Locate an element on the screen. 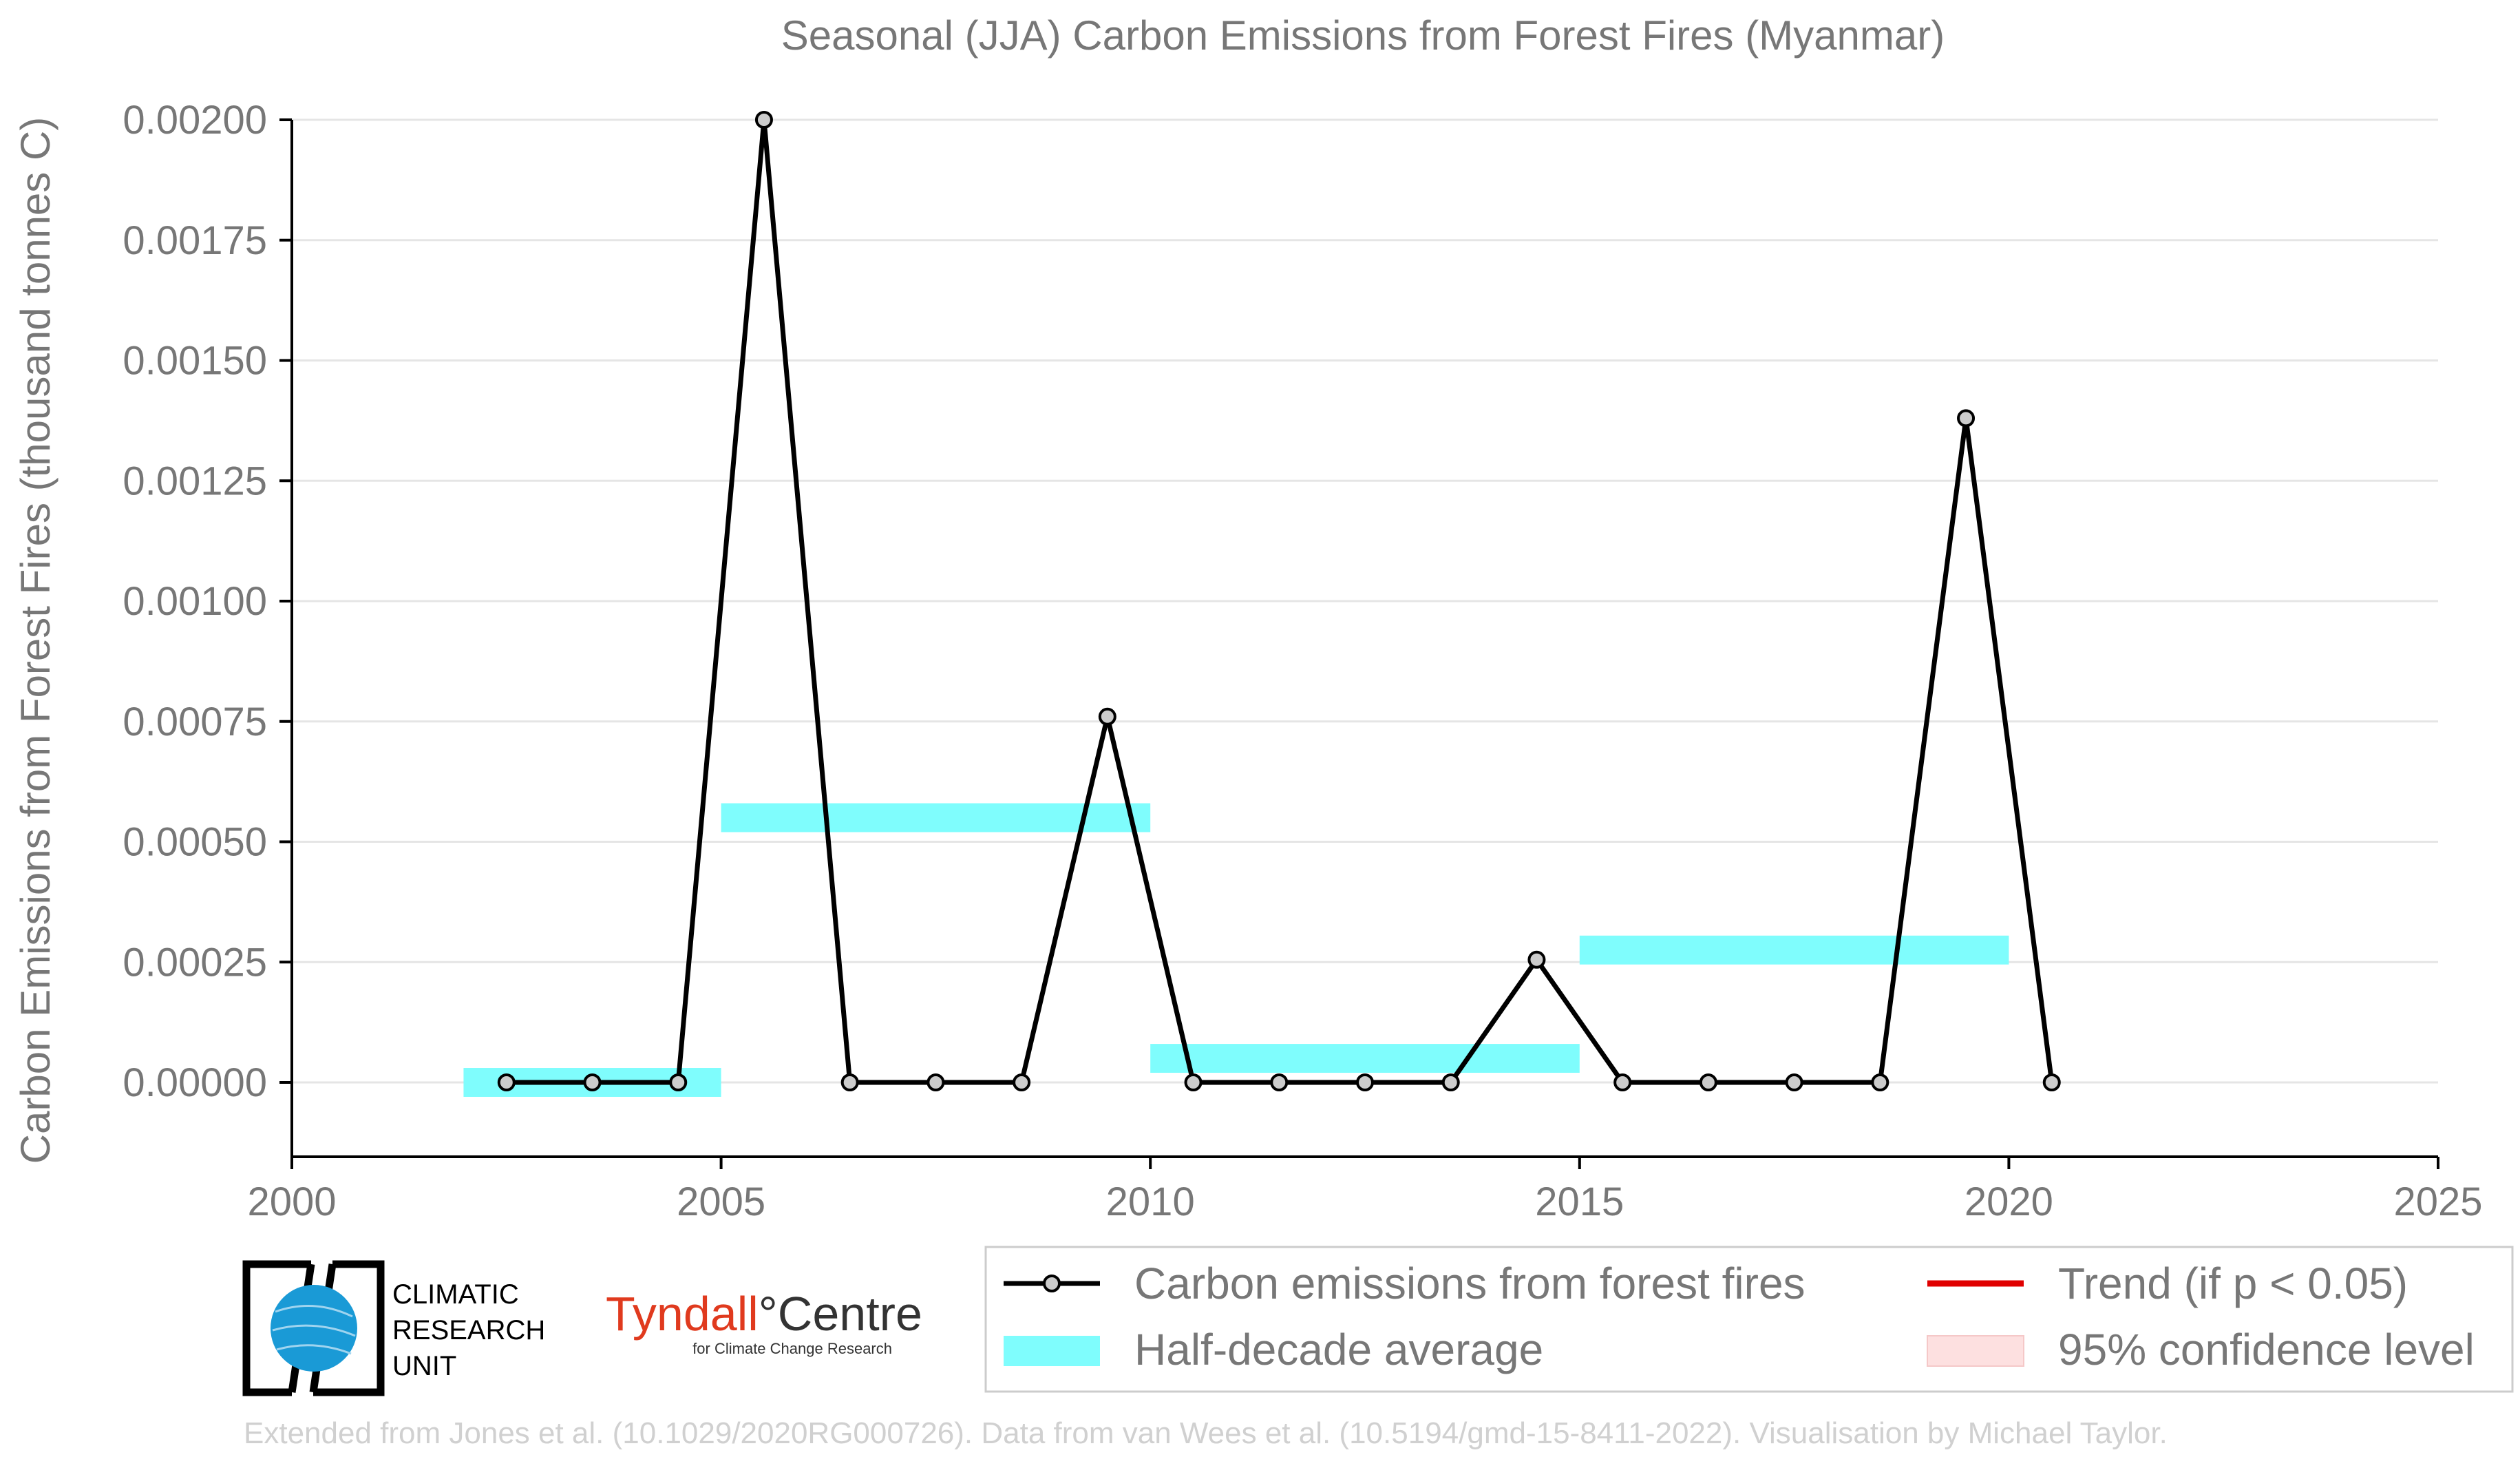  tyndall-name-a: Tyndall is located at coordinates (682, 1314).